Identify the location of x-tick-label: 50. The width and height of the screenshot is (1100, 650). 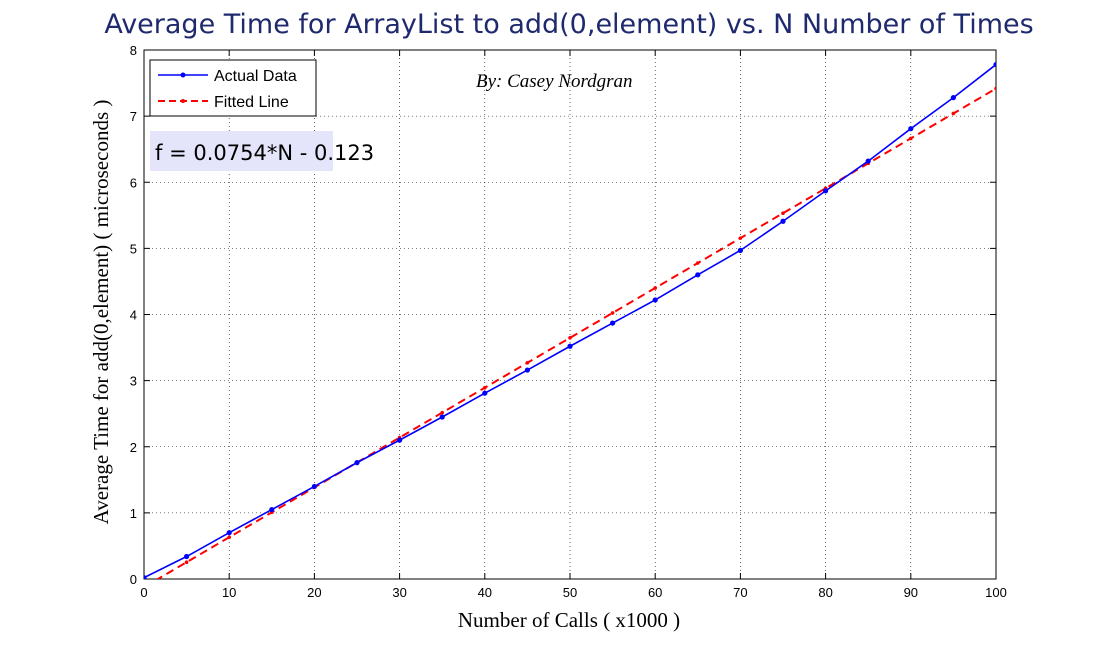
(570, 592).